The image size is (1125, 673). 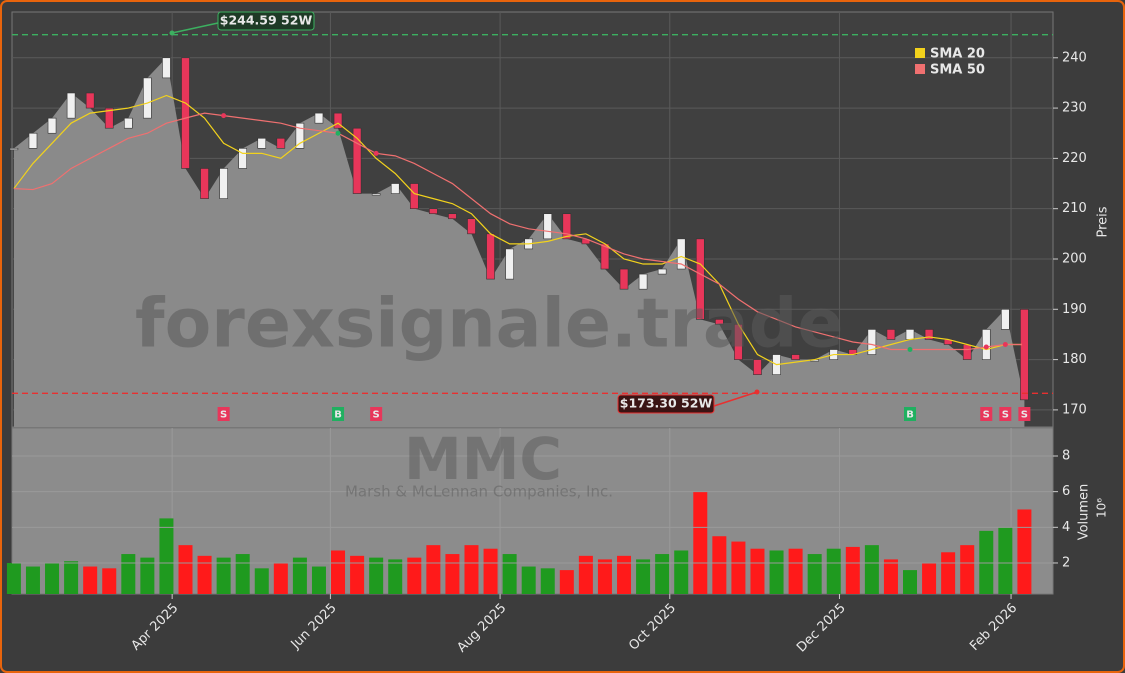 What do you see at coordinates (1066, 491) in the screenshot?
I see `volume-tick-label: 6` at bounding box center [1066, 491].